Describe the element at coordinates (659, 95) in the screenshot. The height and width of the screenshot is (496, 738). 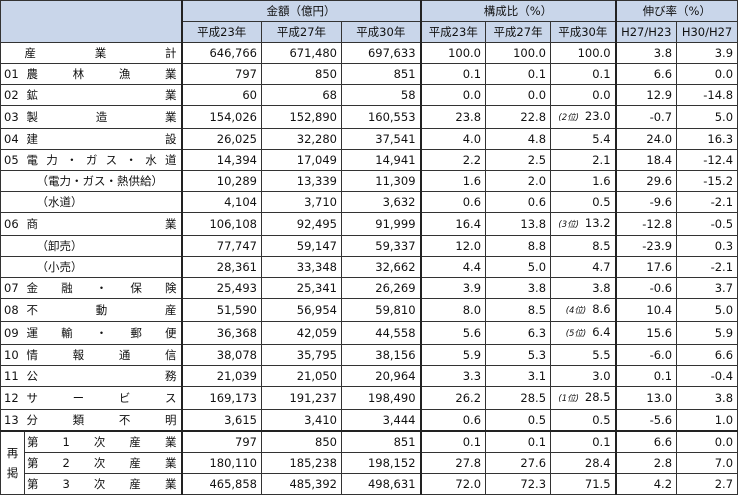
I see `value-text: 12.9` at that location.